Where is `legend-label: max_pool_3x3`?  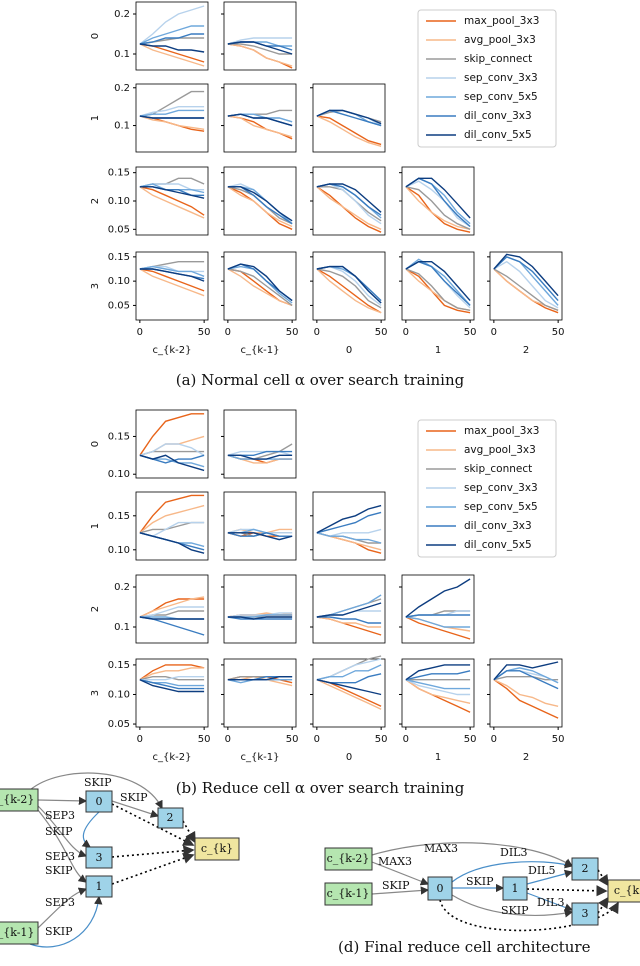 legend-label: max_pool_3x3 is located at coordinates (501, 21).